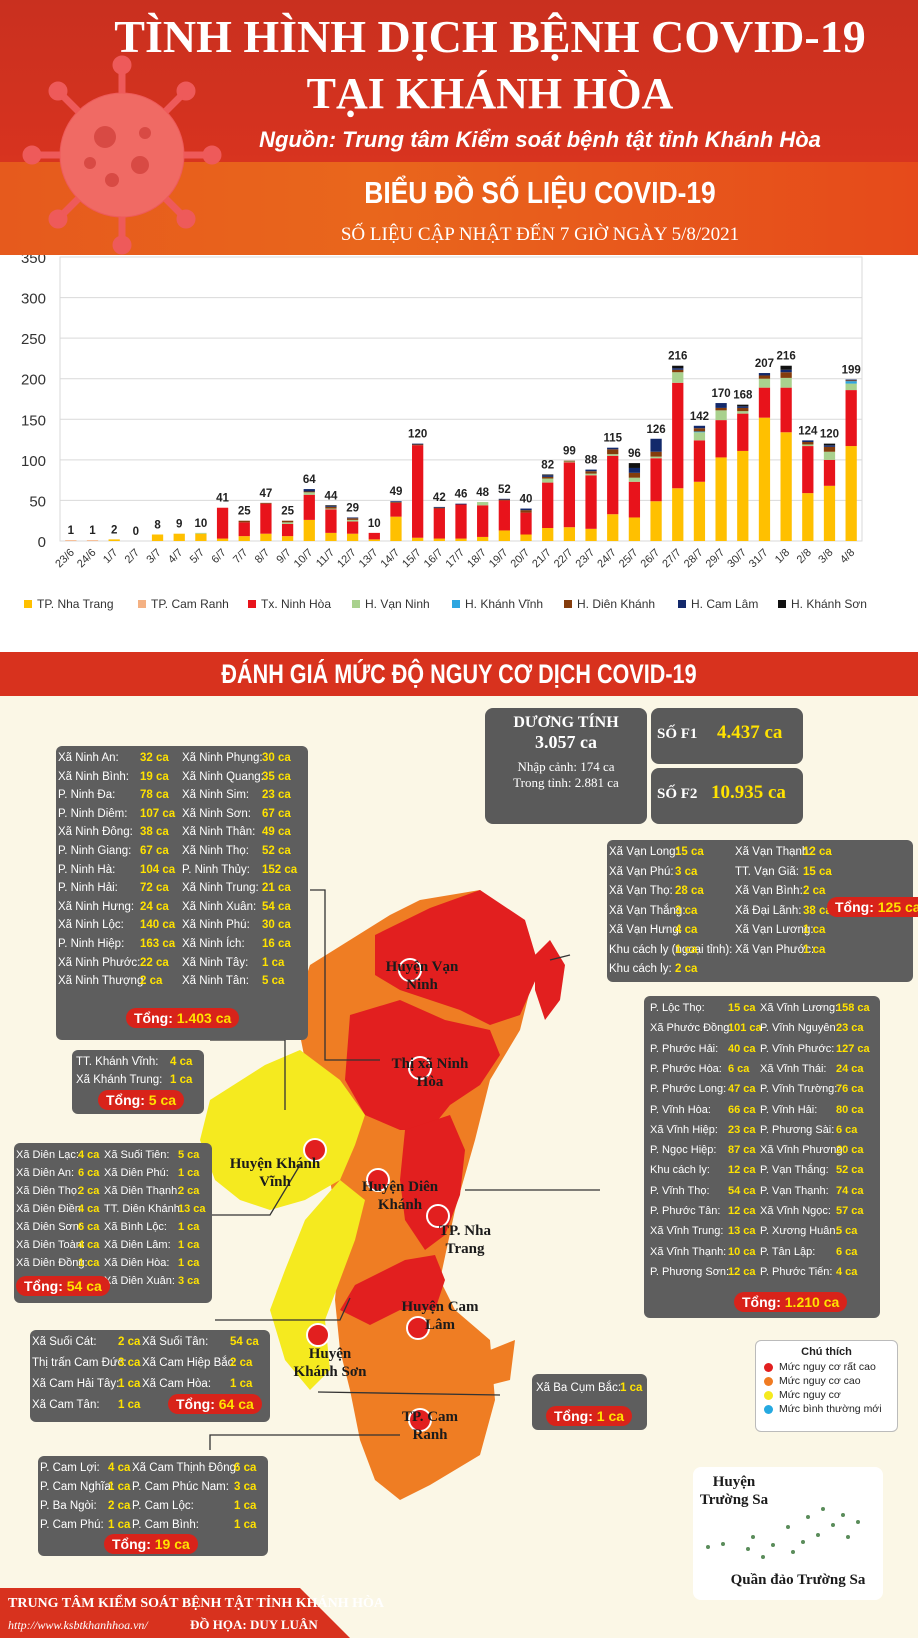 Image resolution: width=918 pixels, height=1638 pixels. Describe the element at coordinates (356, 604) in the screenshot. I see `legend-swatch` at that location.